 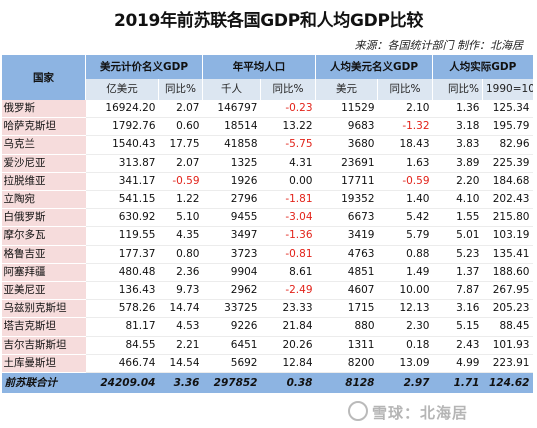 I want to click on country-name: 阿塞拜疆, so click(x=43, y=273).